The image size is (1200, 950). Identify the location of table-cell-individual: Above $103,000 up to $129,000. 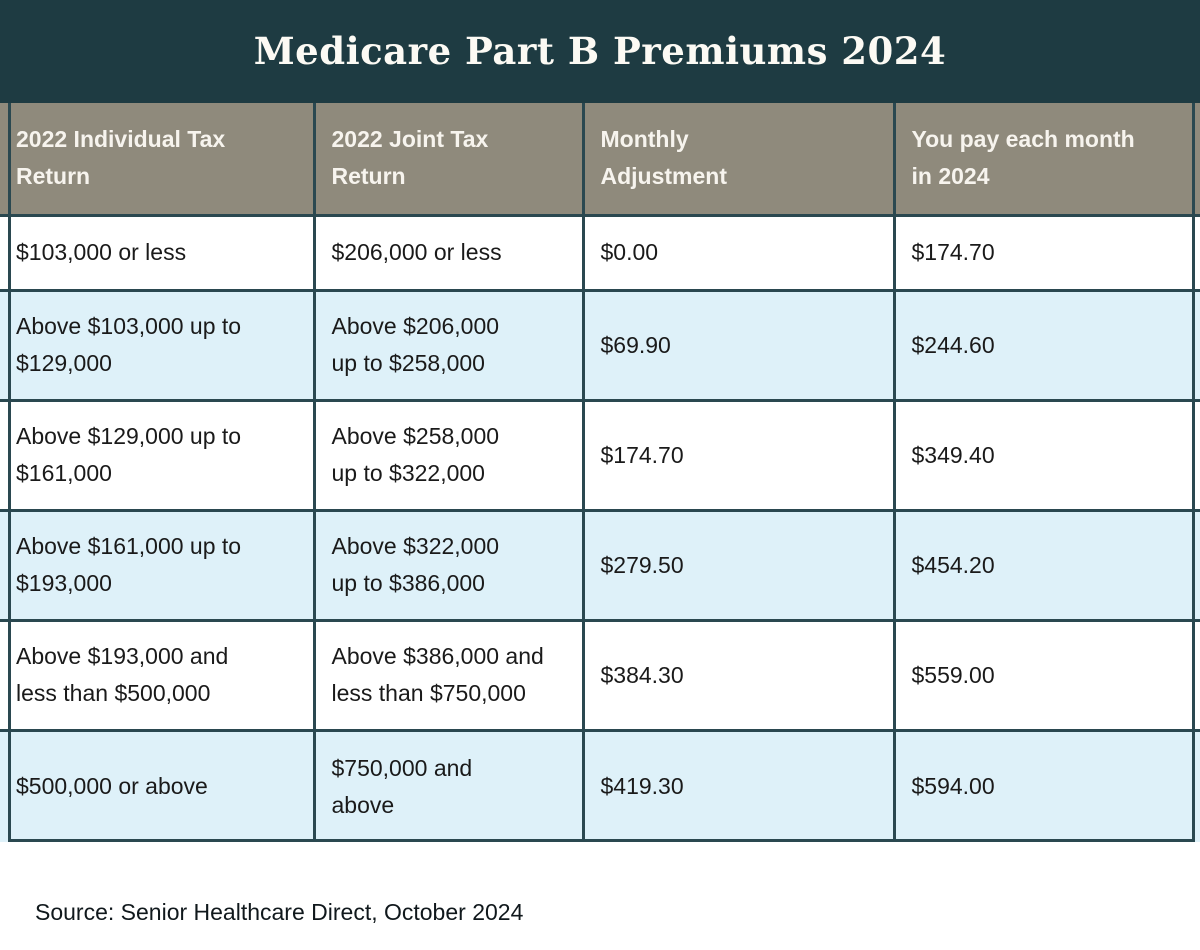
(158, 346).